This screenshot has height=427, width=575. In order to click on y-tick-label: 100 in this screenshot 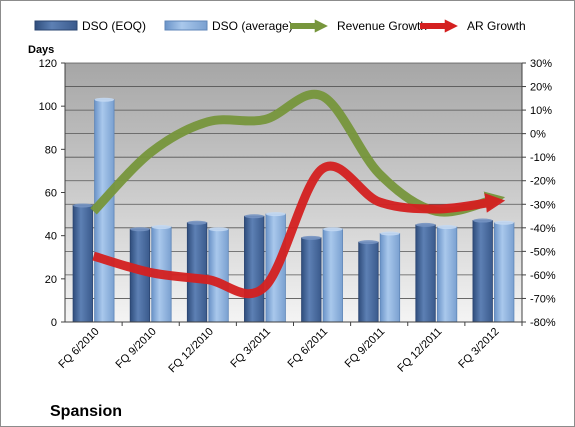, I will do `click(48, 107)`.